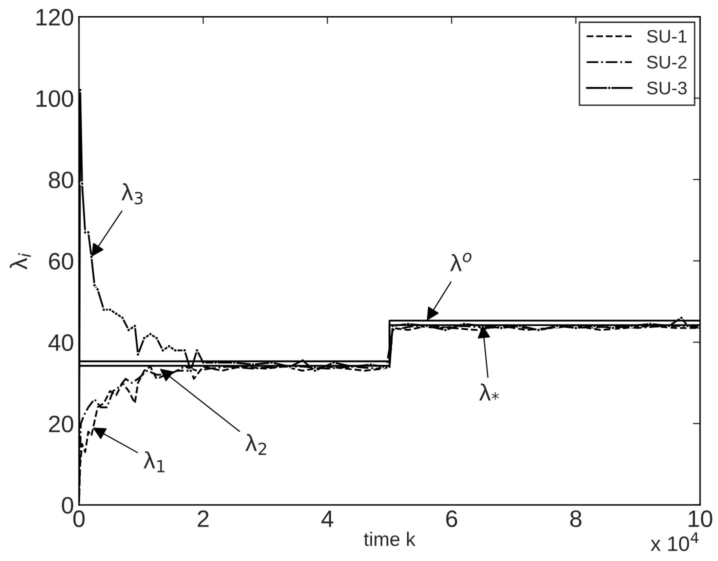  Describe the element at coordinates (576, 519) in the screenshot. I see `x-tick-label: 8` at that location.